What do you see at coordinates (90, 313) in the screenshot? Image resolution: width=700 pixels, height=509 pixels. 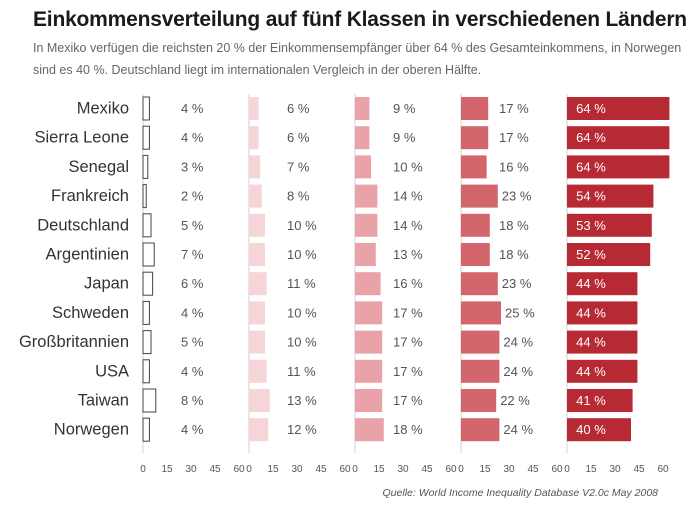 I see `country-label: Schweden` at bounding box center [90, 313].